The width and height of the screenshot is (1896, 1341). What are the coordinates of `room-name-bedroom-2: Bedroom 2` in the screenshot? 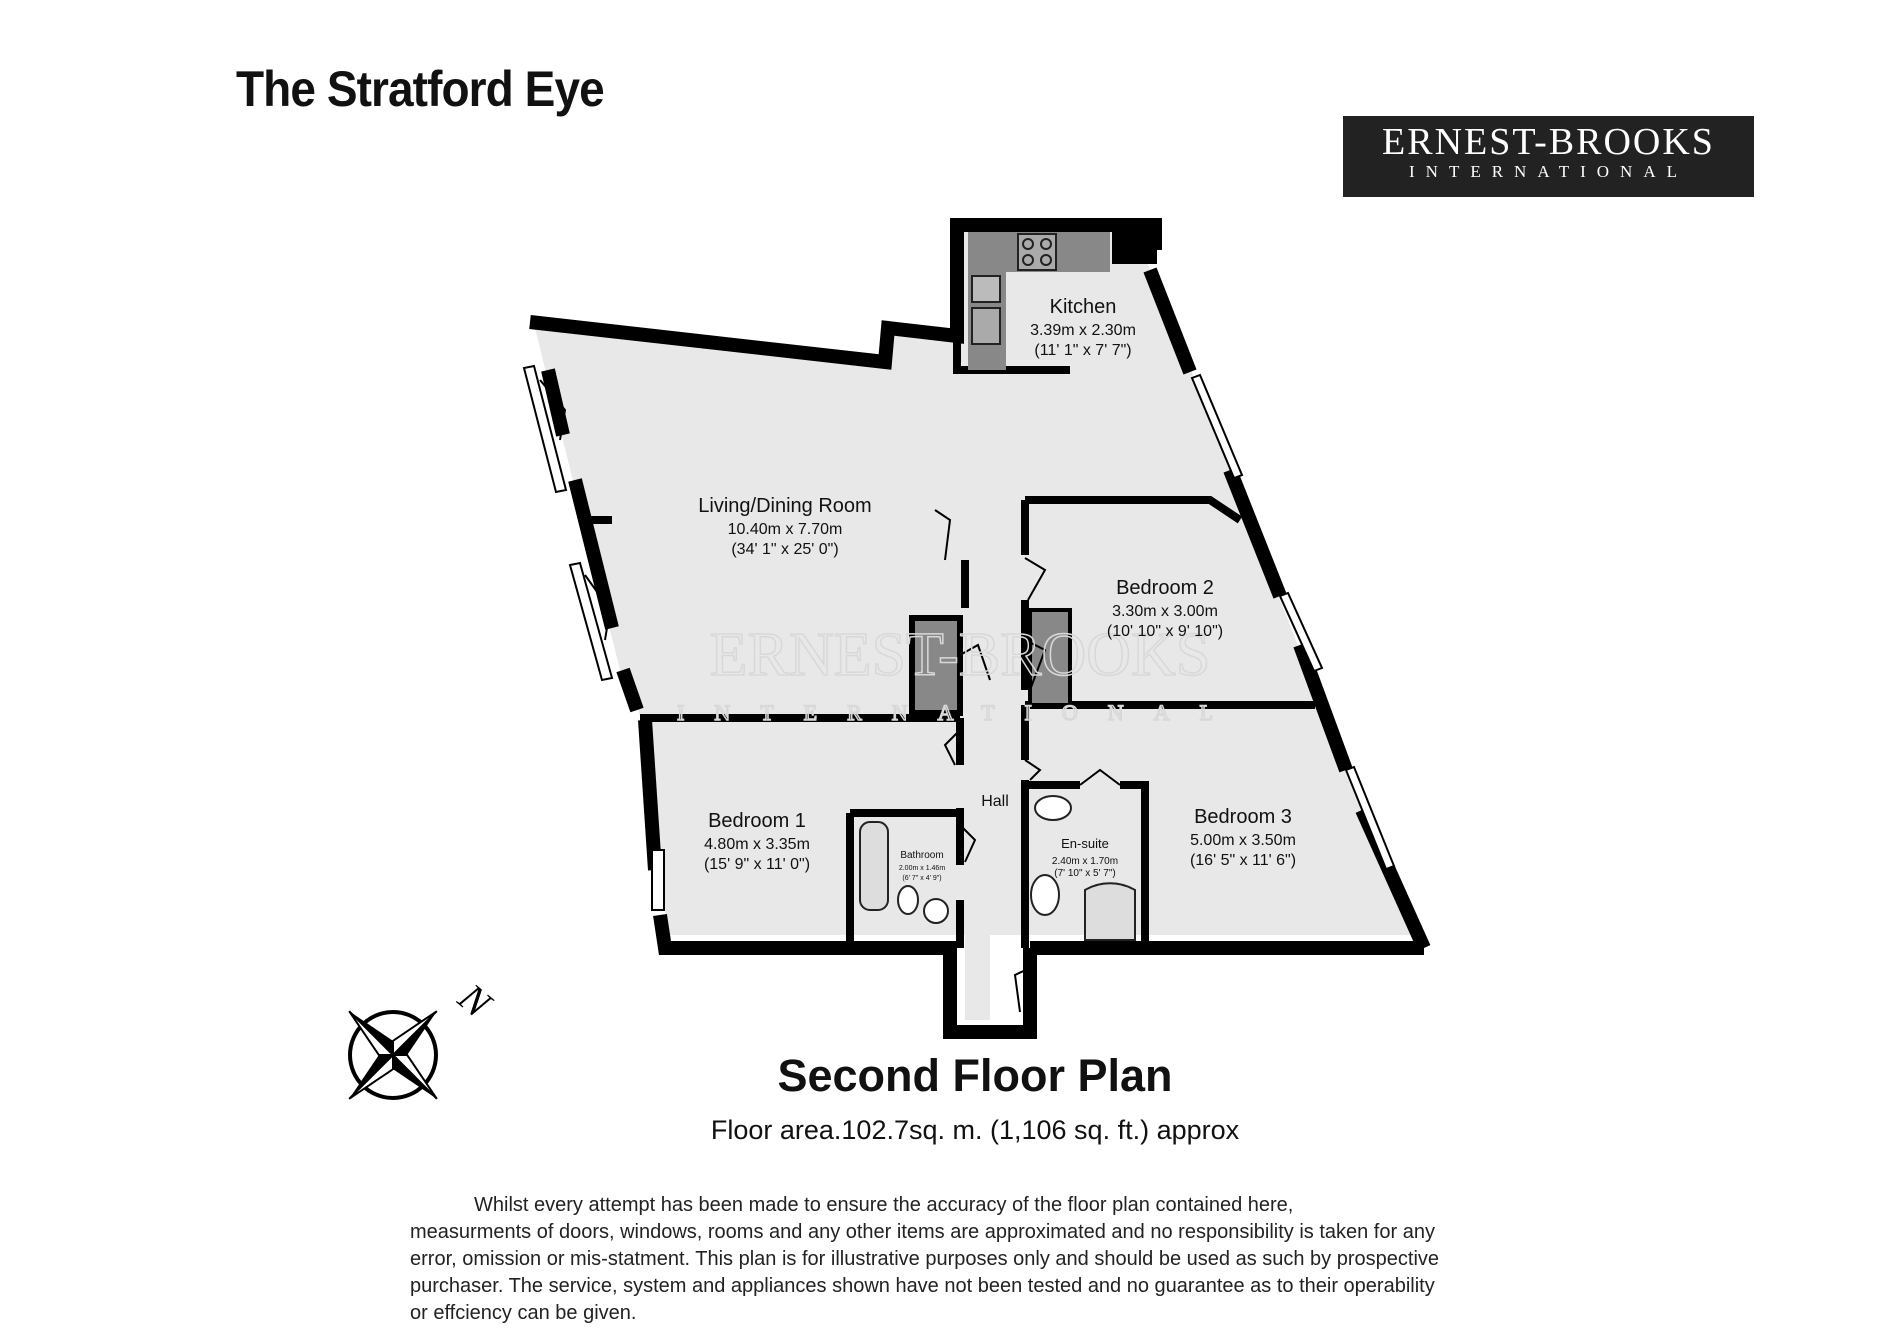 It's located at (1165, 588).